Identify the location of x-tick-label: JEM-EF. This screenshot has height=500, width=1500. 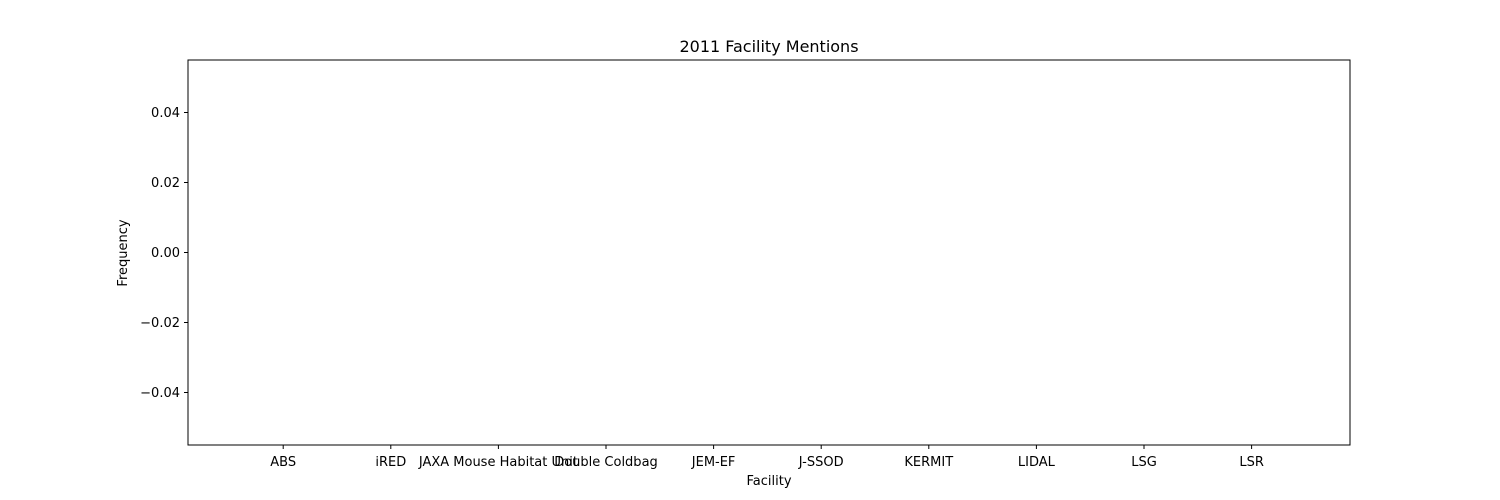
(713, 462).